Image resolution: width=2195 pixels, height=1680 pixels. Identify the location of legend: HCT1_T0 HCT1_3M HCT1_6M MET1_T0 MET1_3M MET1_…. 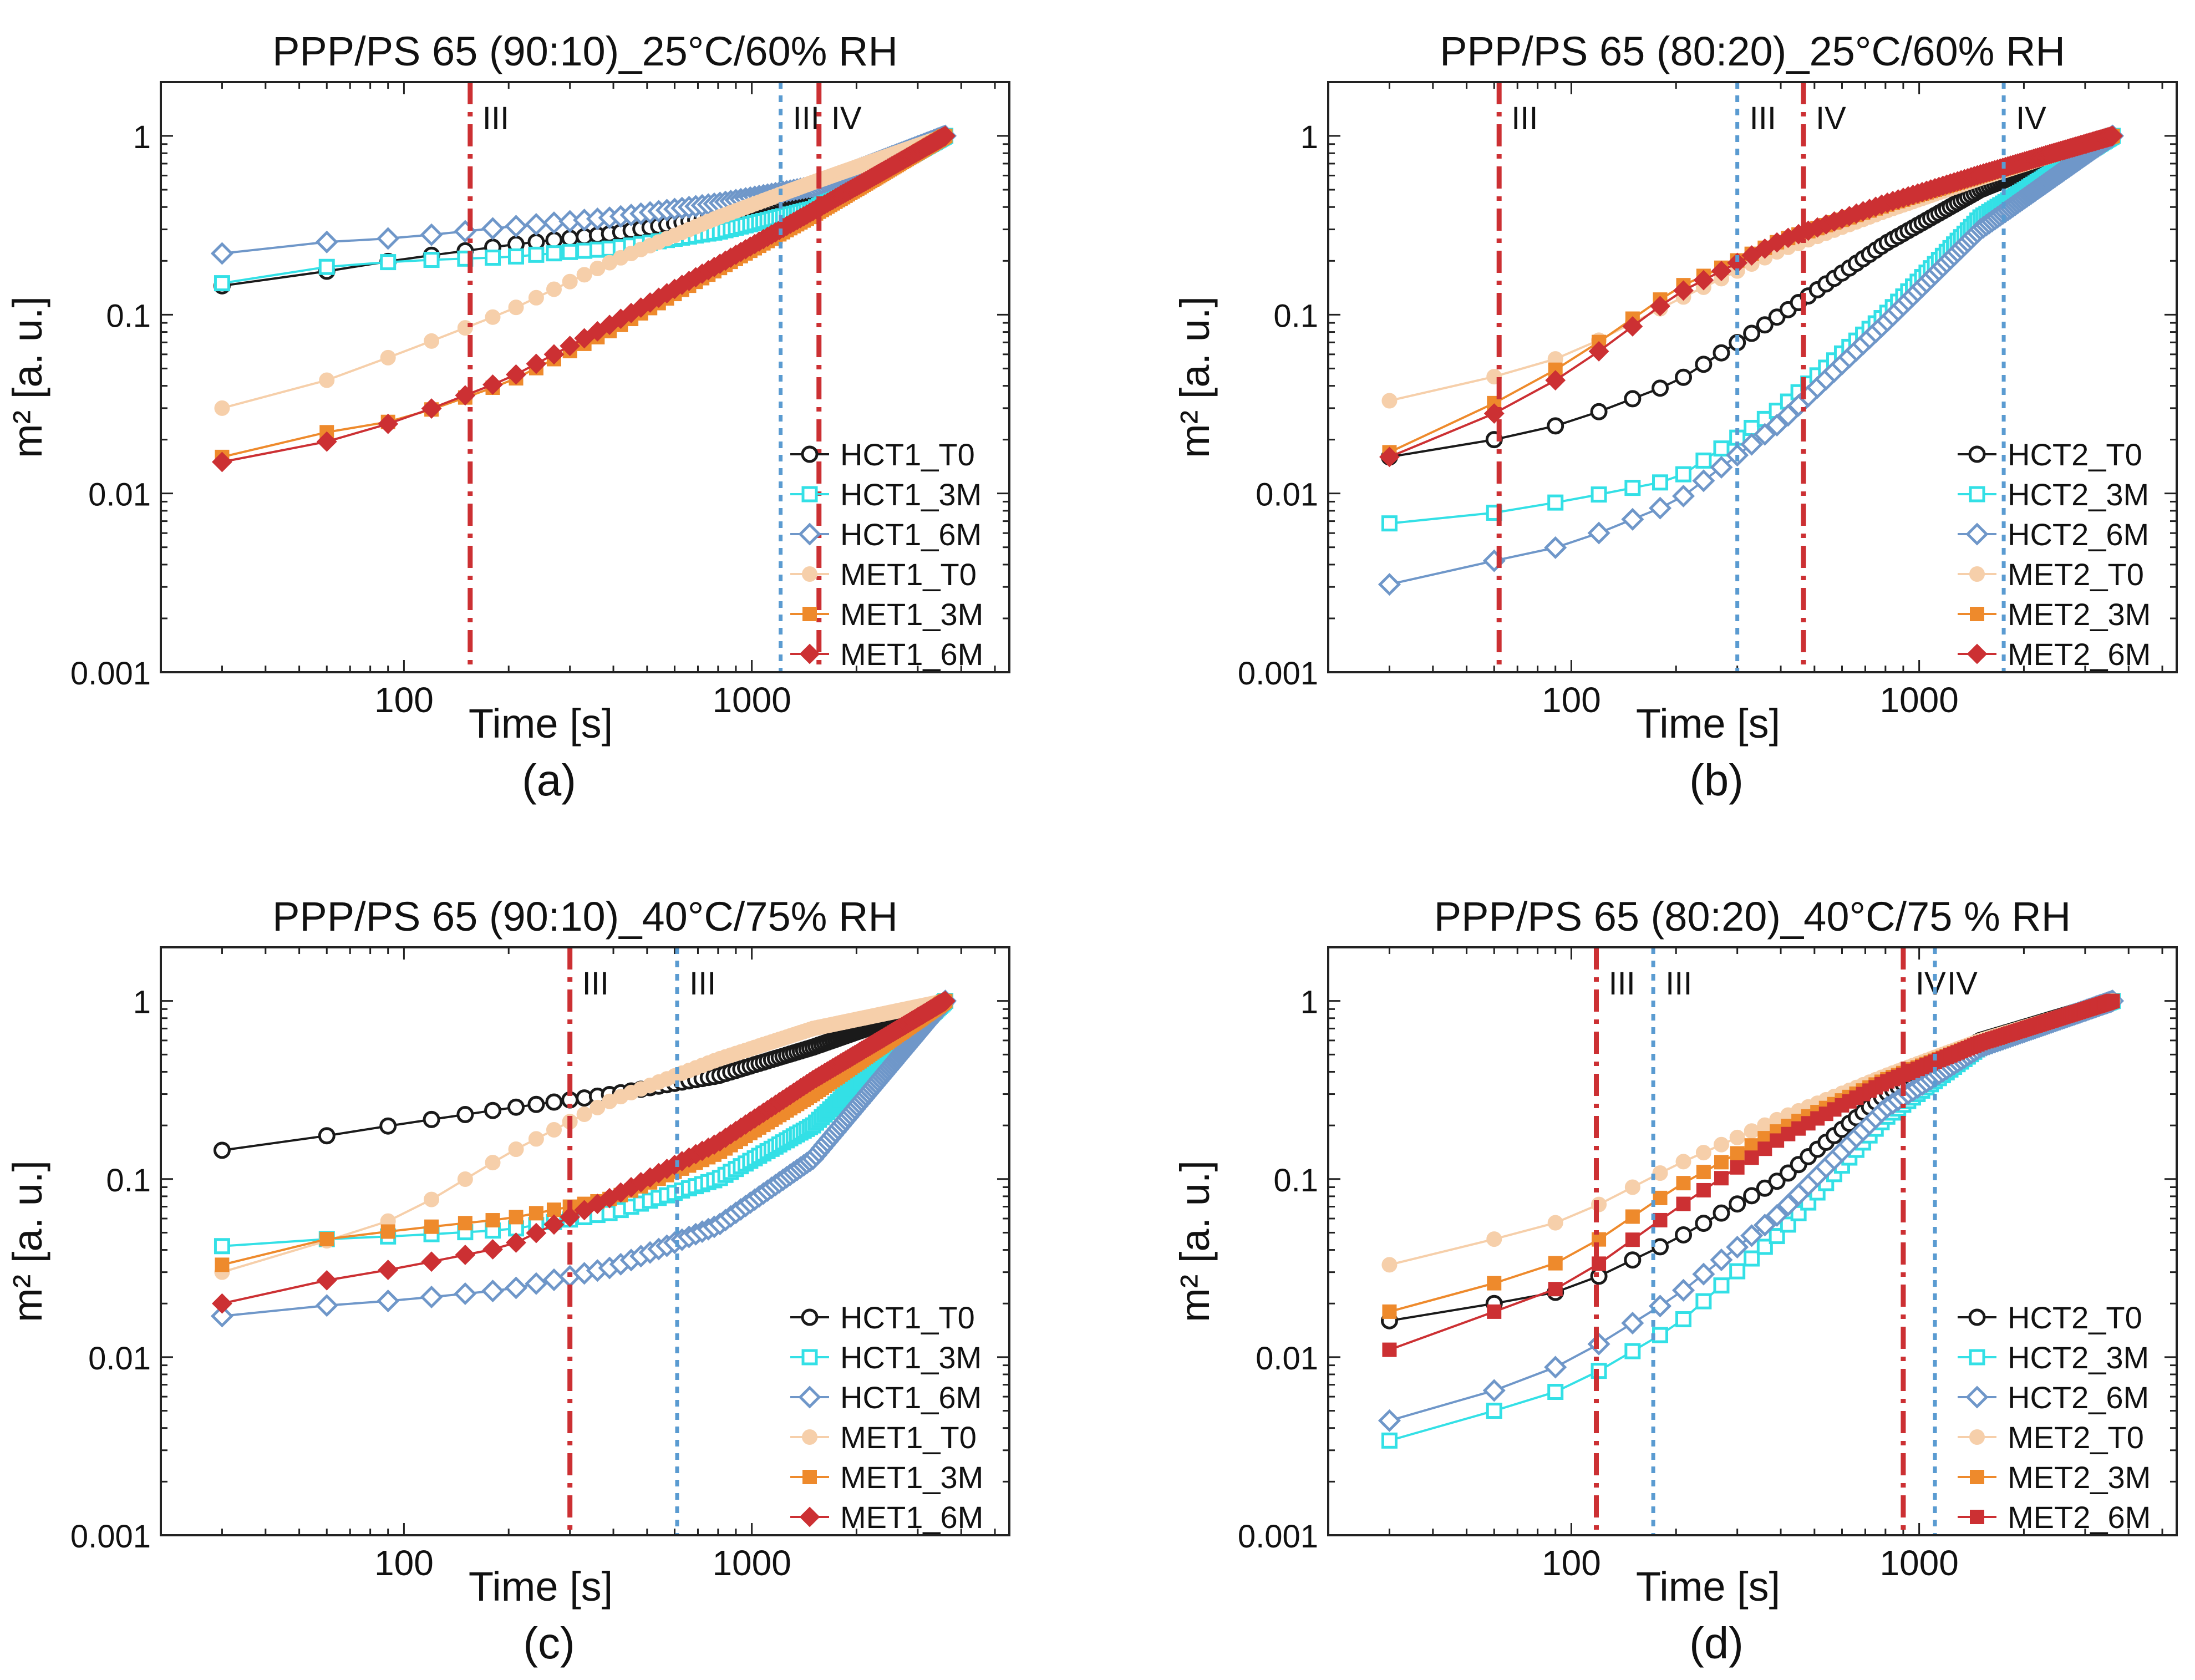
(886, 1417).